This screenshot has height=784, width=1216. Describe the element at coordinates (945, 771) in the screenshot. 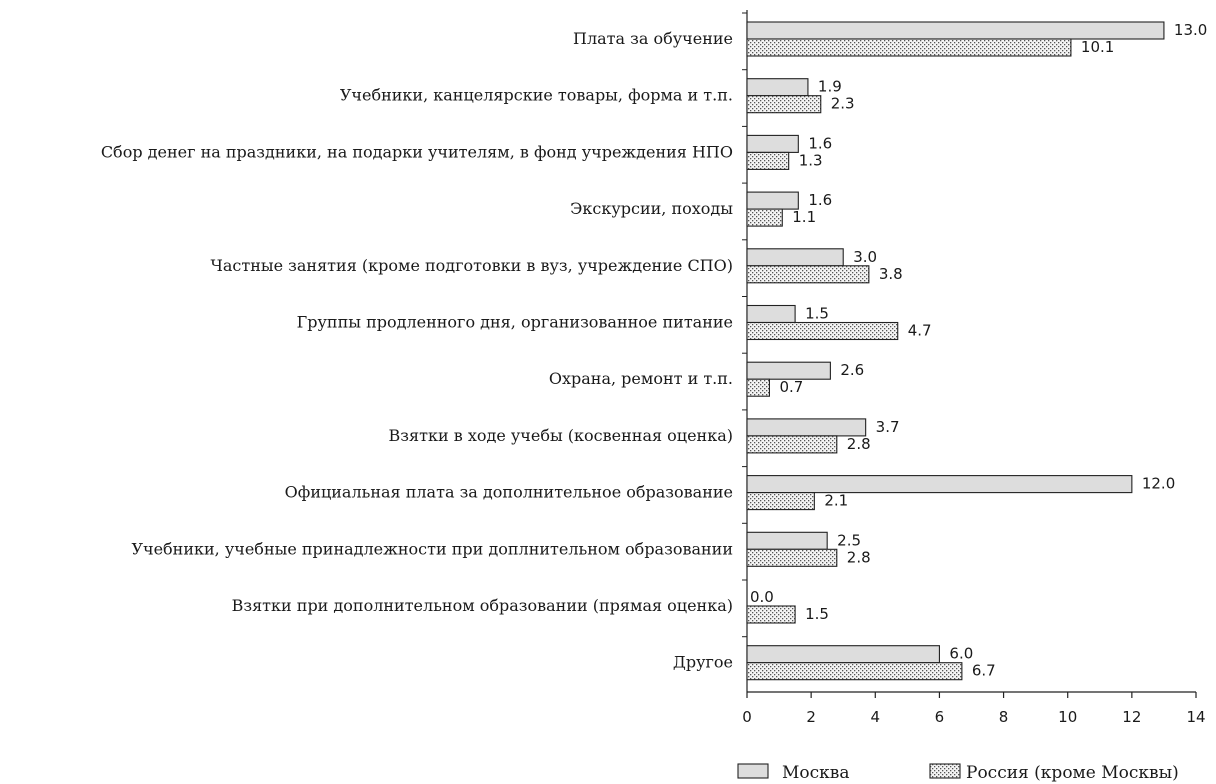

I see `legend-swatch-russia` at that location.